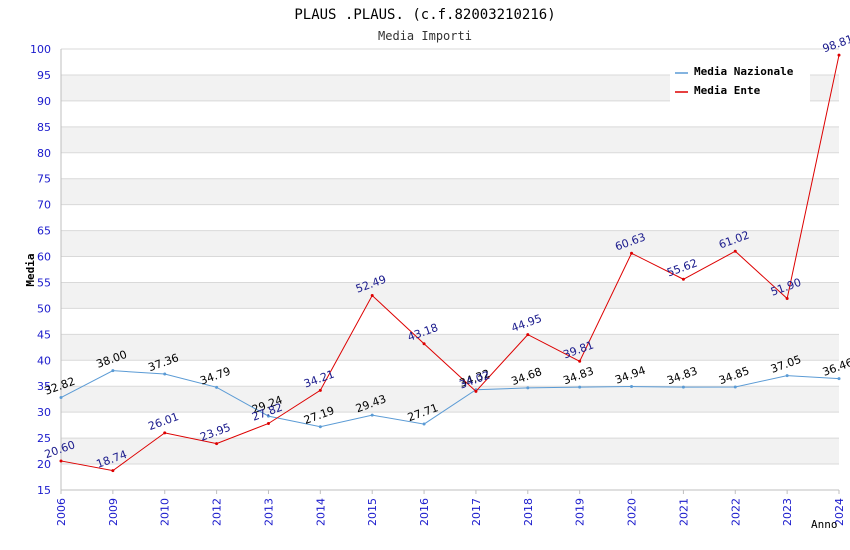 Image resolution: width=850 pixels, height=550 pixels. What do you see at coordinates (164, 421) in the screenshot?
I see `data-label-media-ente: 26.01` at bounding box center [164, 421].